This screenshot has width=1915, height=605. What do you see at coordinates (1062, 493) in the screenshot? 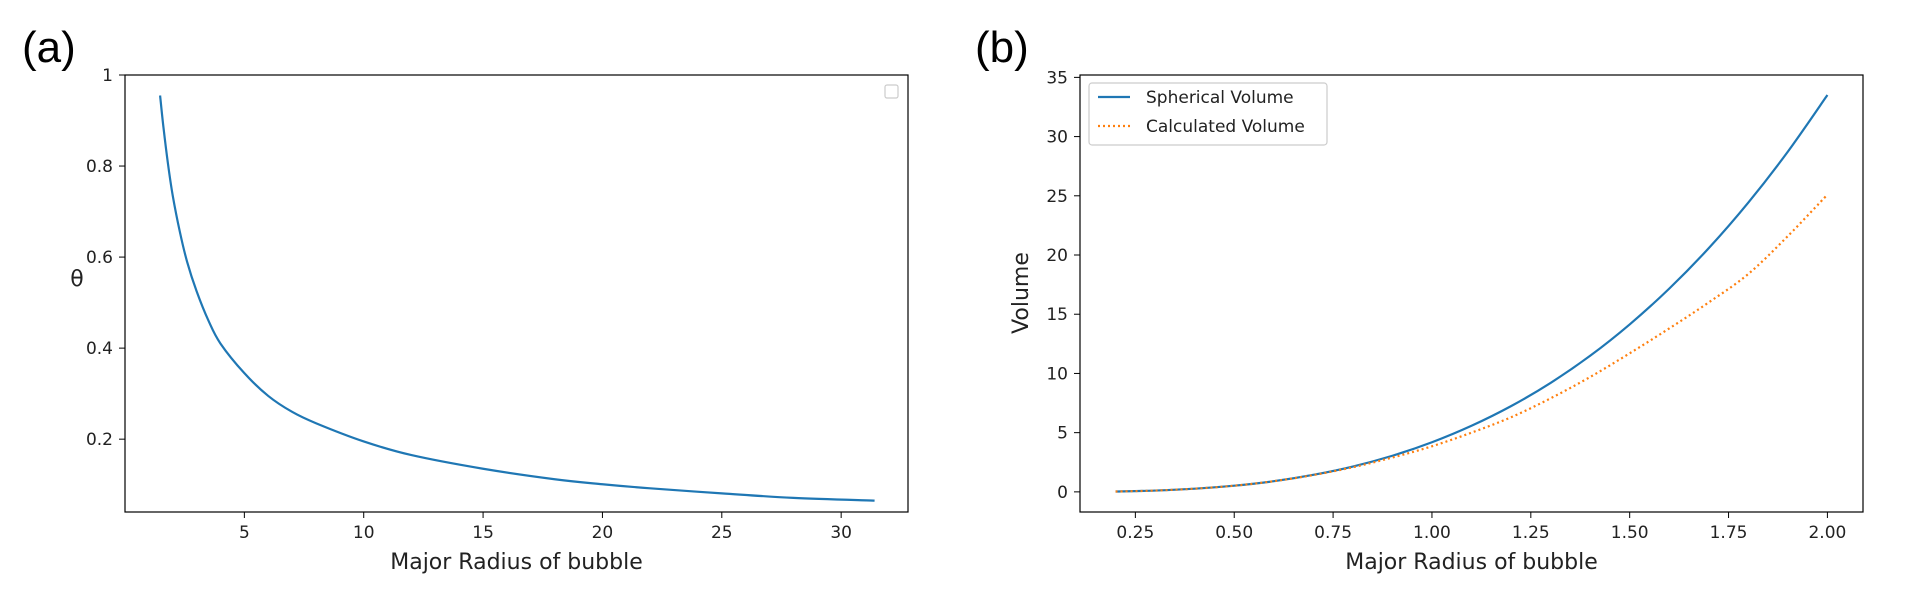
I see `y-tick-label: 0` at bounding box center [1062, 493].